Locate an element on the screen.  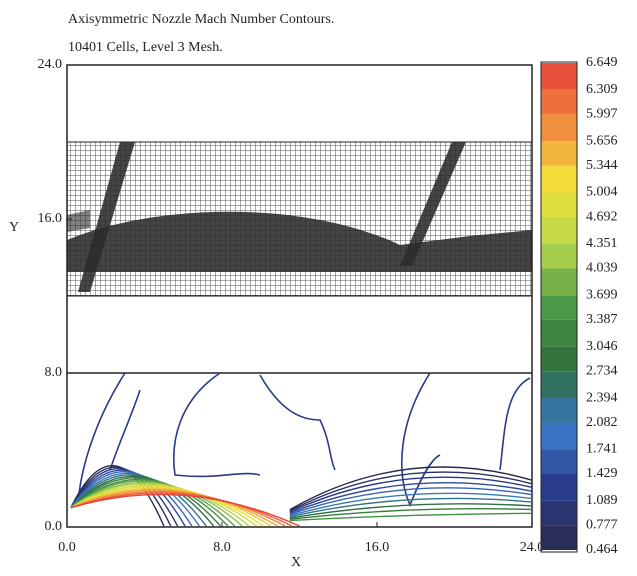
colorbar-label: 3.387 is located at coordinates (602, 319).